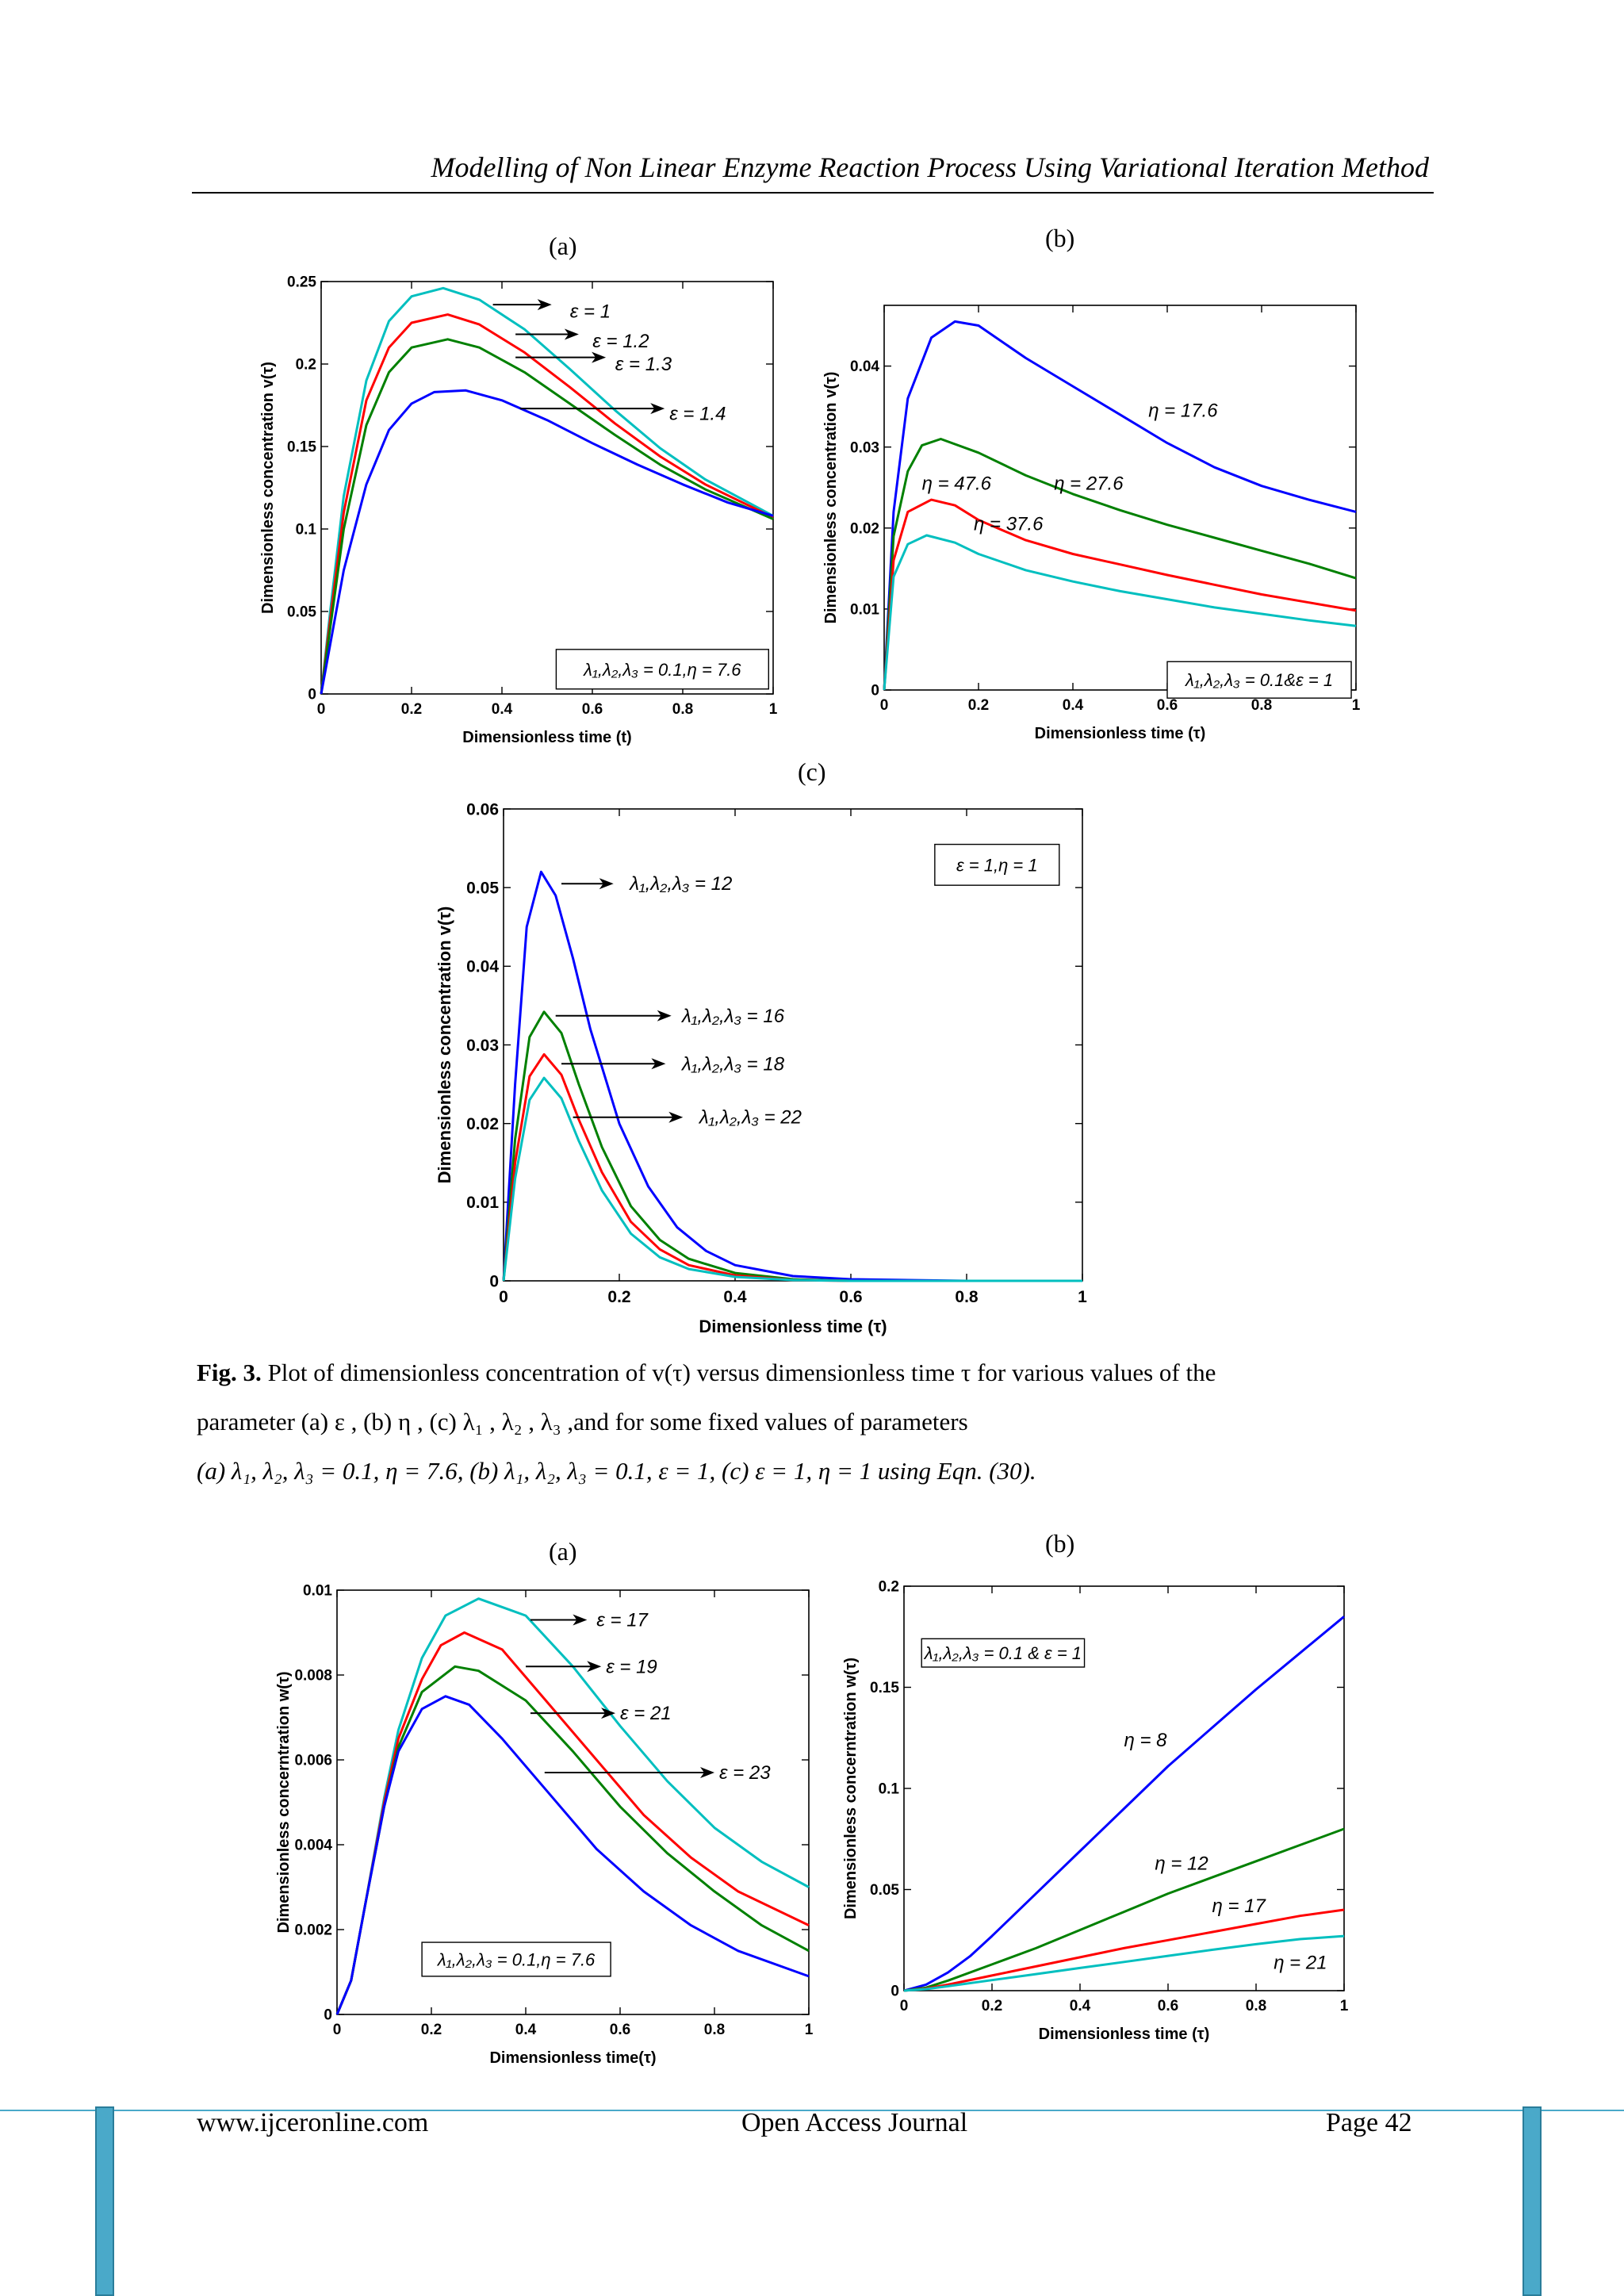 The height and width of the screenshot is (2296, 1624). Describe the element at coordinates (306, 530) in the screenshot. I see `y-tick-label: 0.1` at that location.